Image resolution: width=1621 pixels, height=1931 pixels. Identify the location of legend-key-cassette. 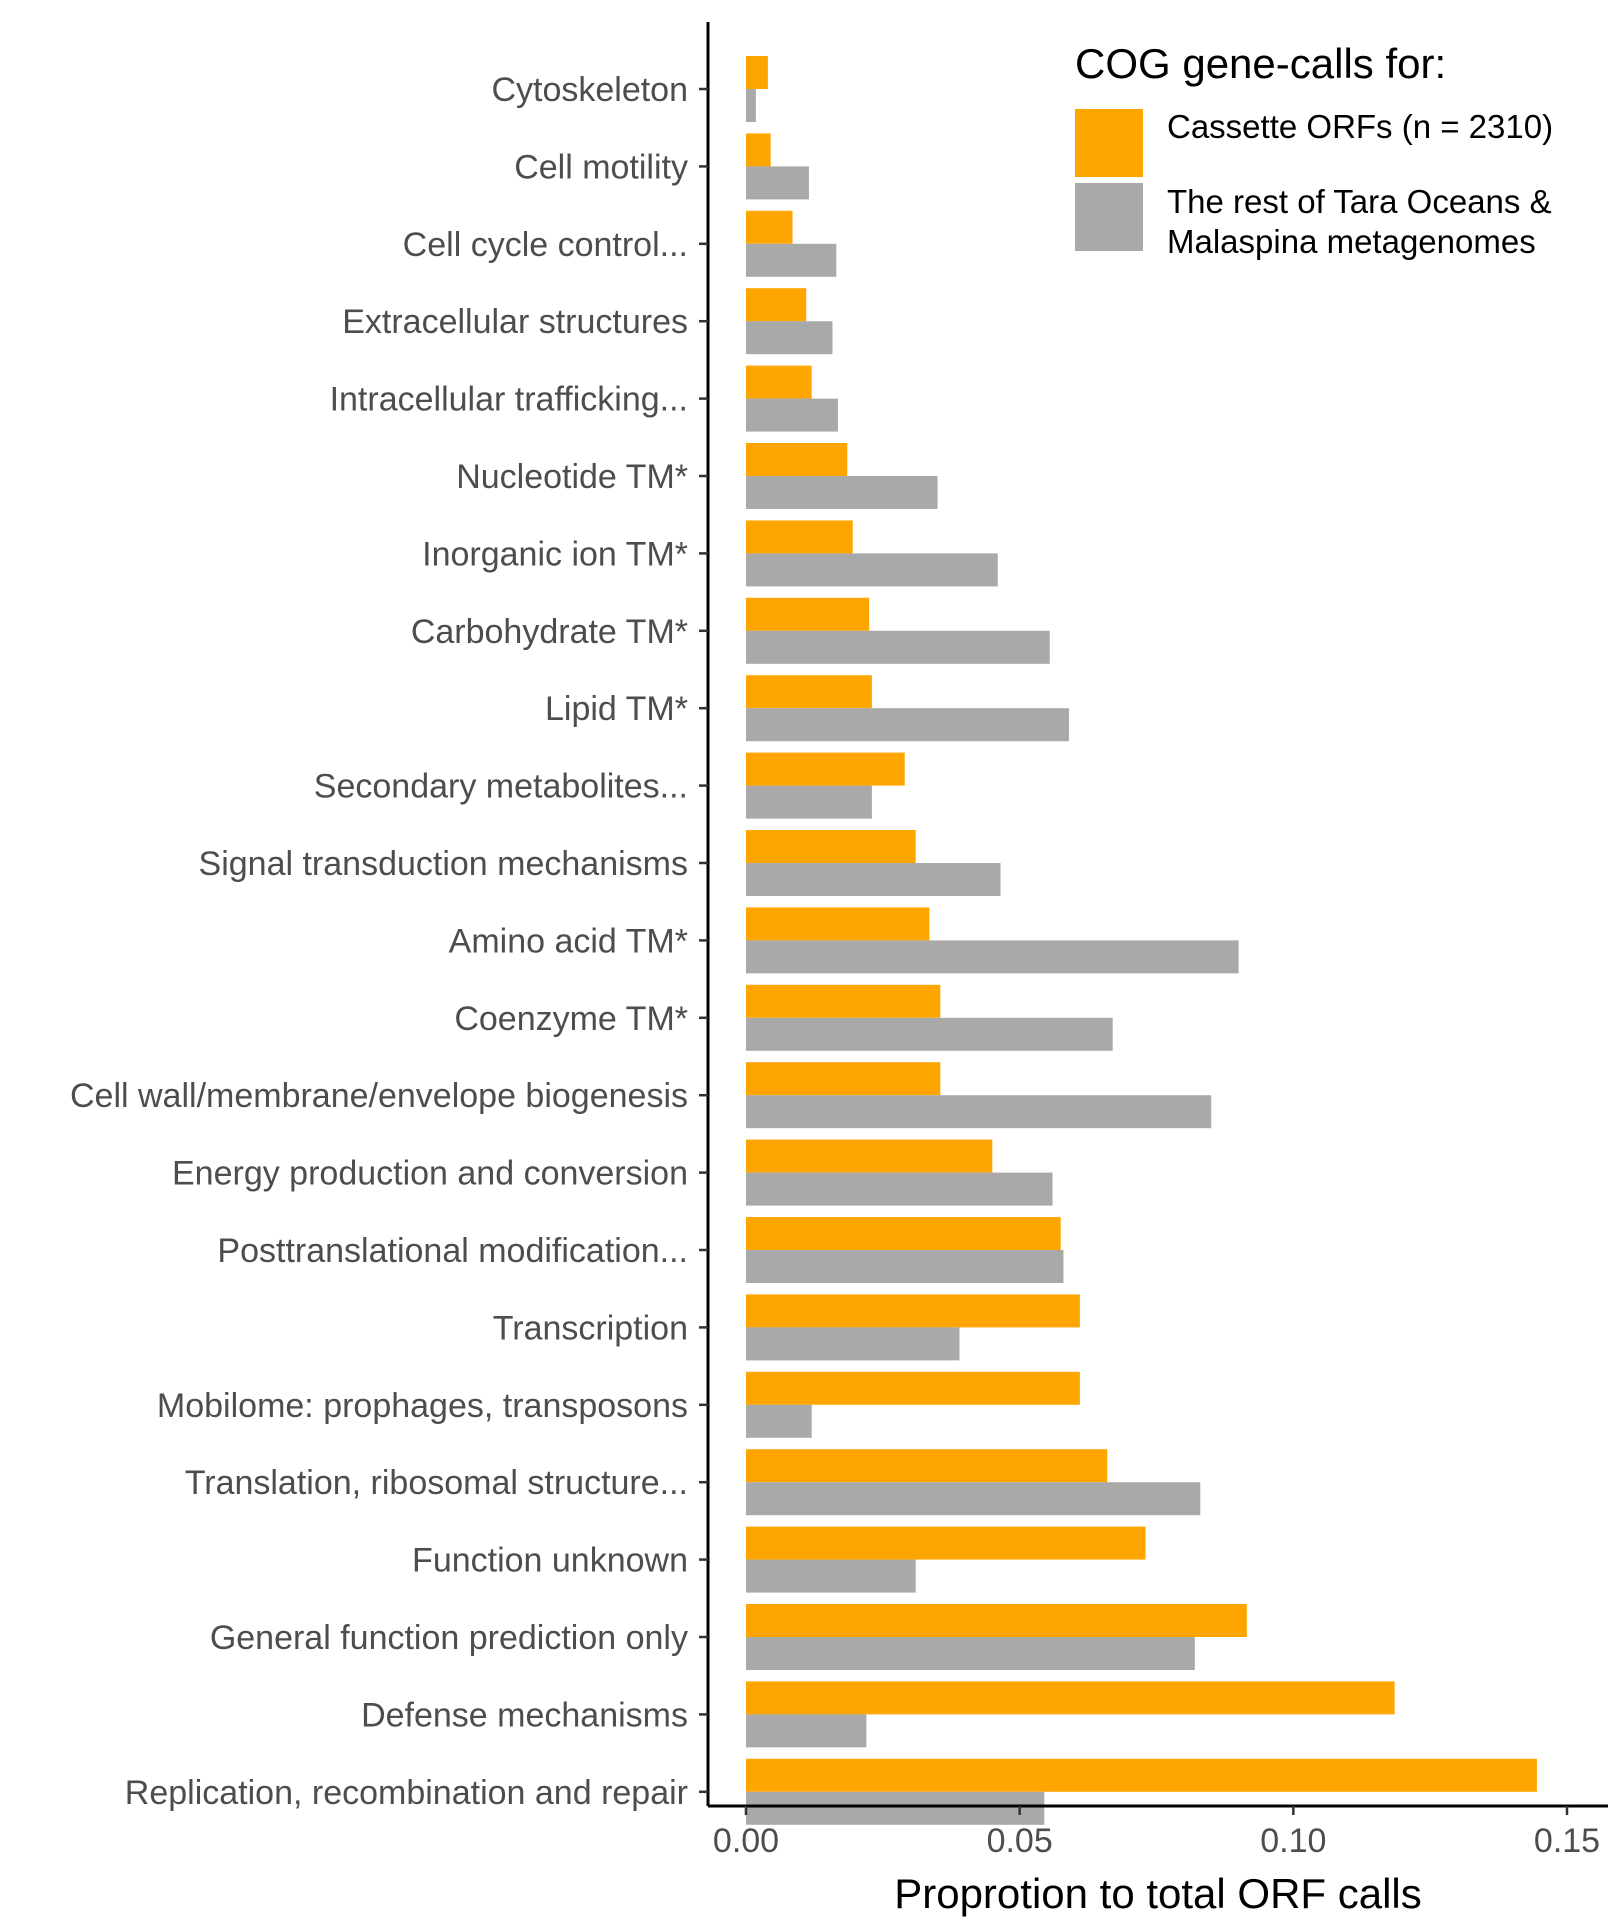
(1109, 143).